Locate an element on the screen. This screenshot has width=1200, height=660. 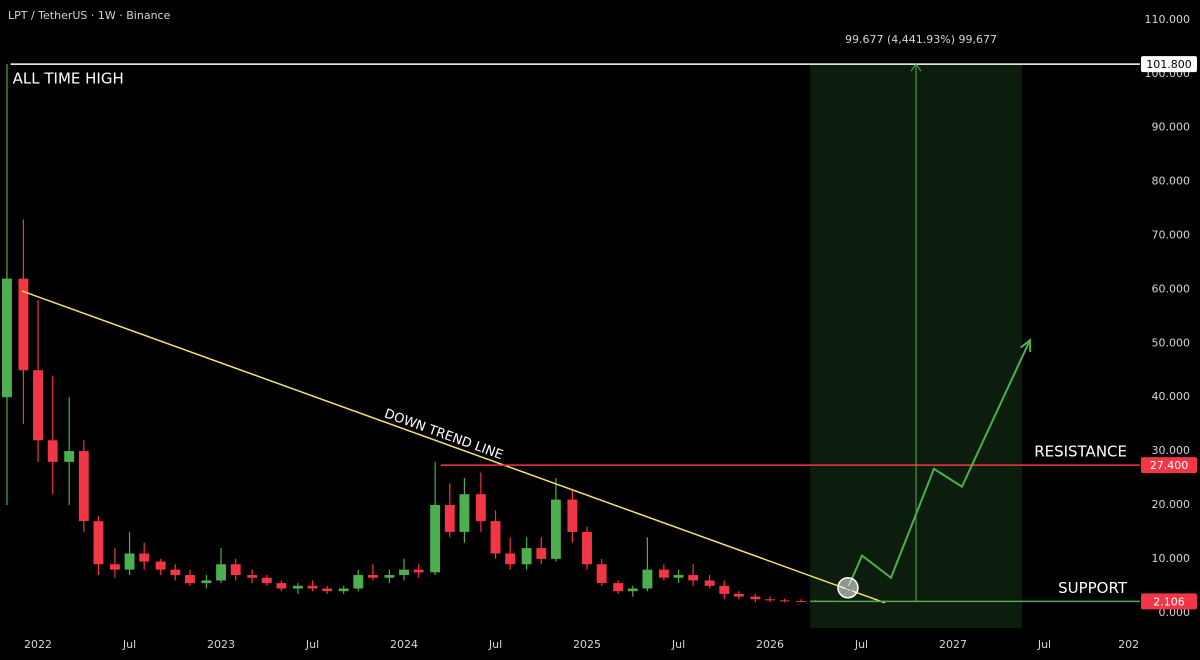
y-tick-label: 70.000 is located at coordinates (1171, 235).